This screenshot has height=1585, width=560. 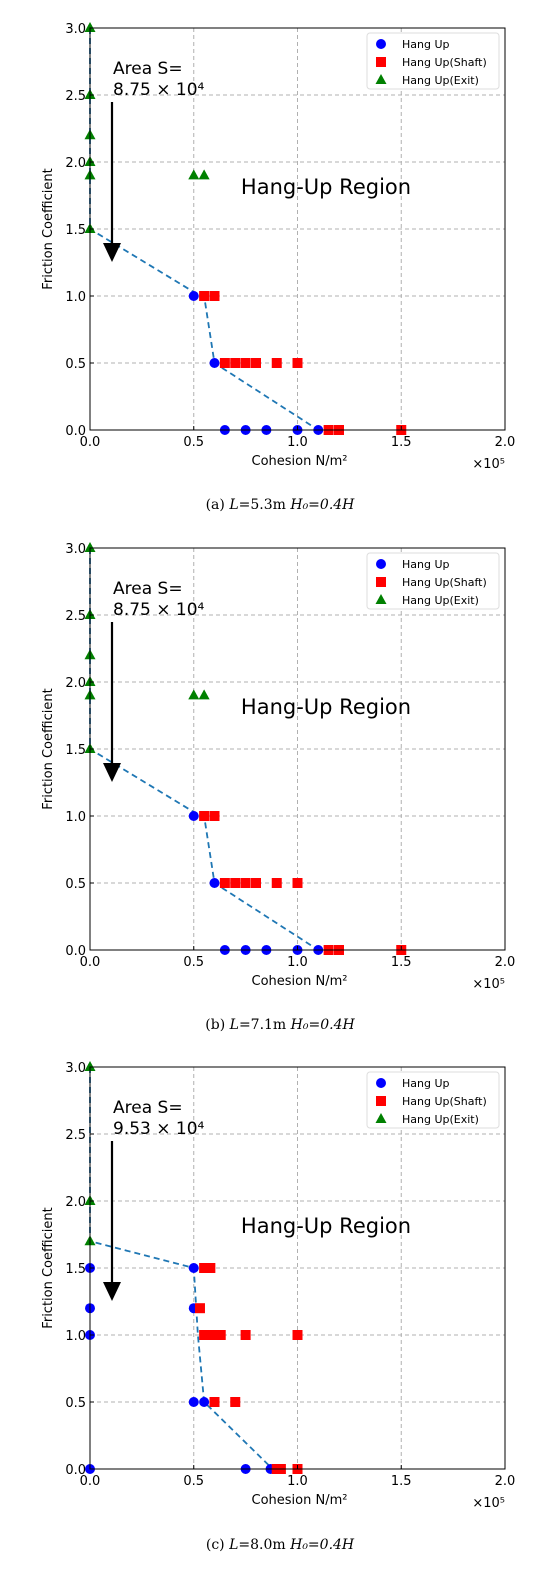 What do you see at coordinates (280, 1545) in the screenshot?
I see `caption-c: (c) L=8.0m H₀=0.4H` at bounding box center [280, 1545].